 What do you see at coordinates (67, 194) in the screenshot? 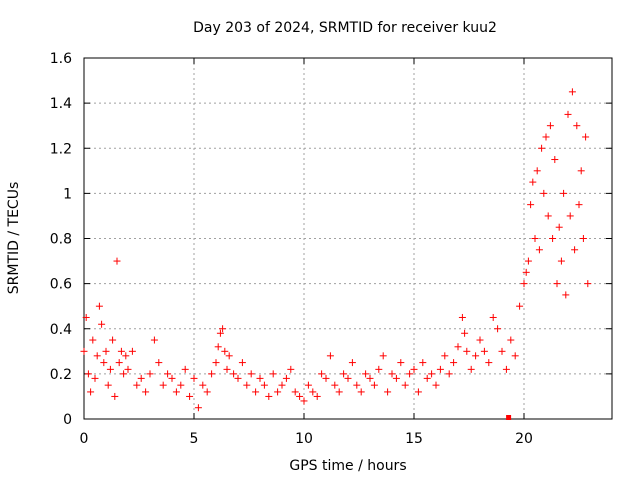
I see `y-tick-label: 1` at bounding box center [67, 194].